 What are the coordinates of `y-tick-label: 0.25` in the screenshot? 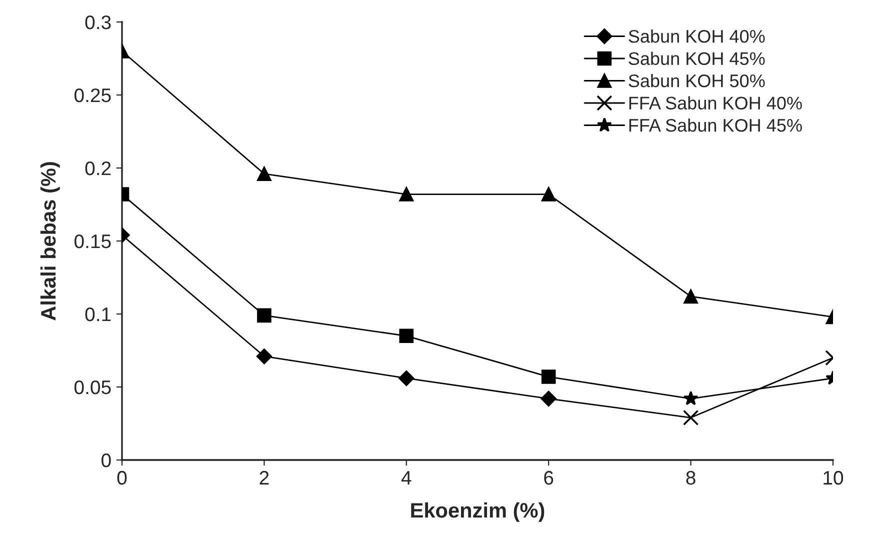 It's located at (92, 95).